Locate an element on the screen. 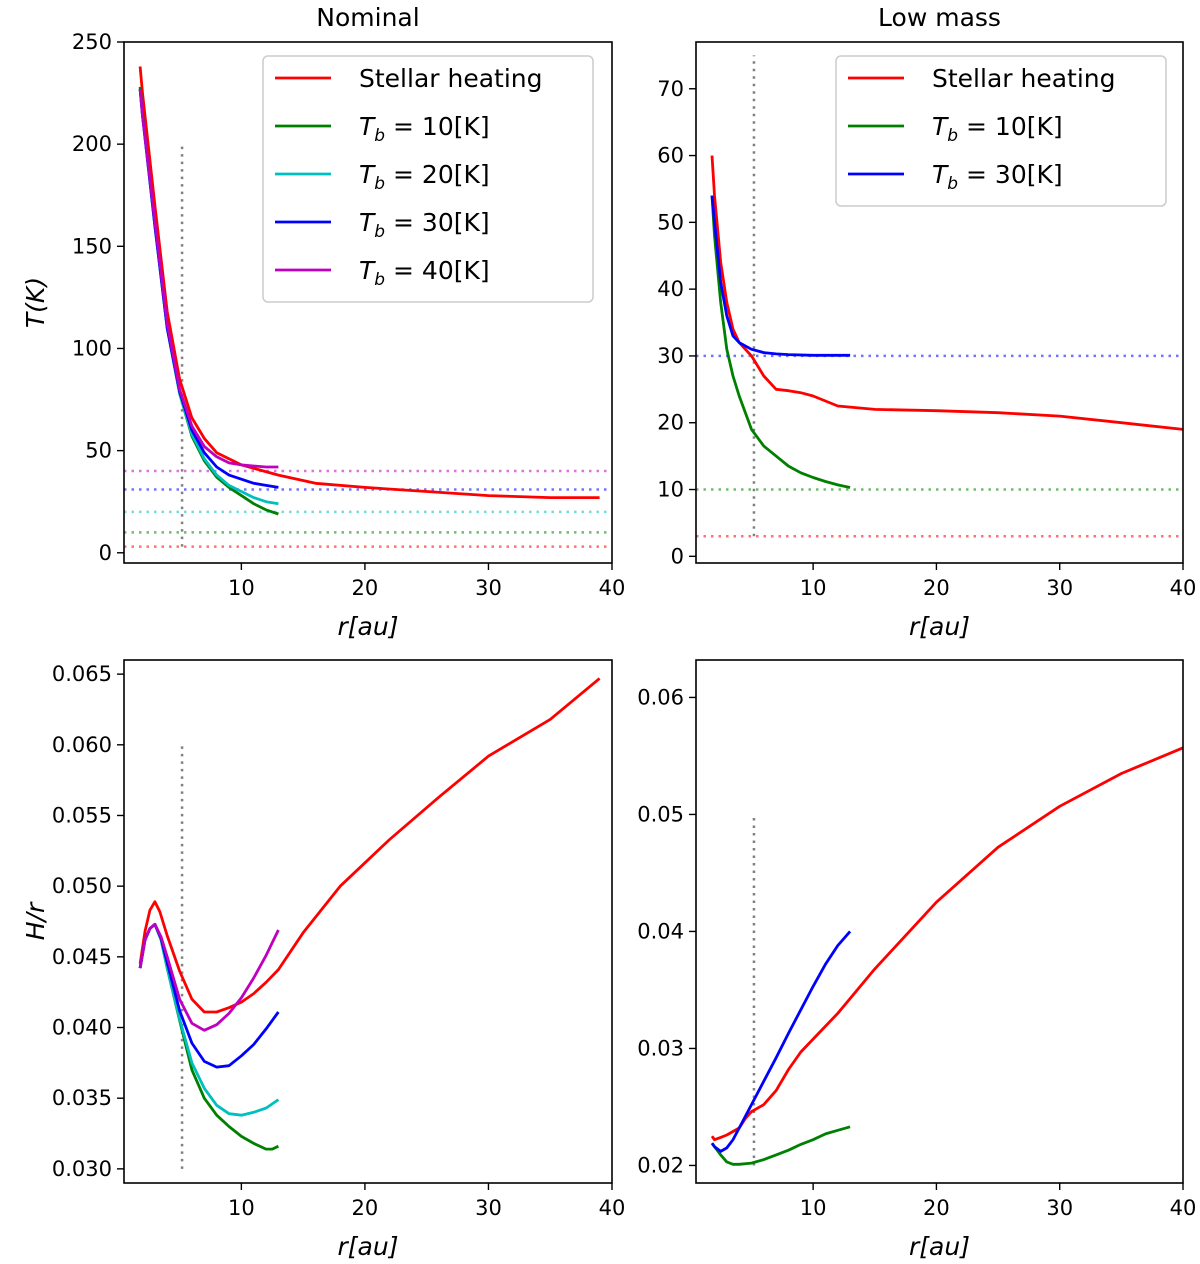 The width and height of the screenshot is (1200, 1264). y-tick-label: 100 is located at coordinates (92, 348).